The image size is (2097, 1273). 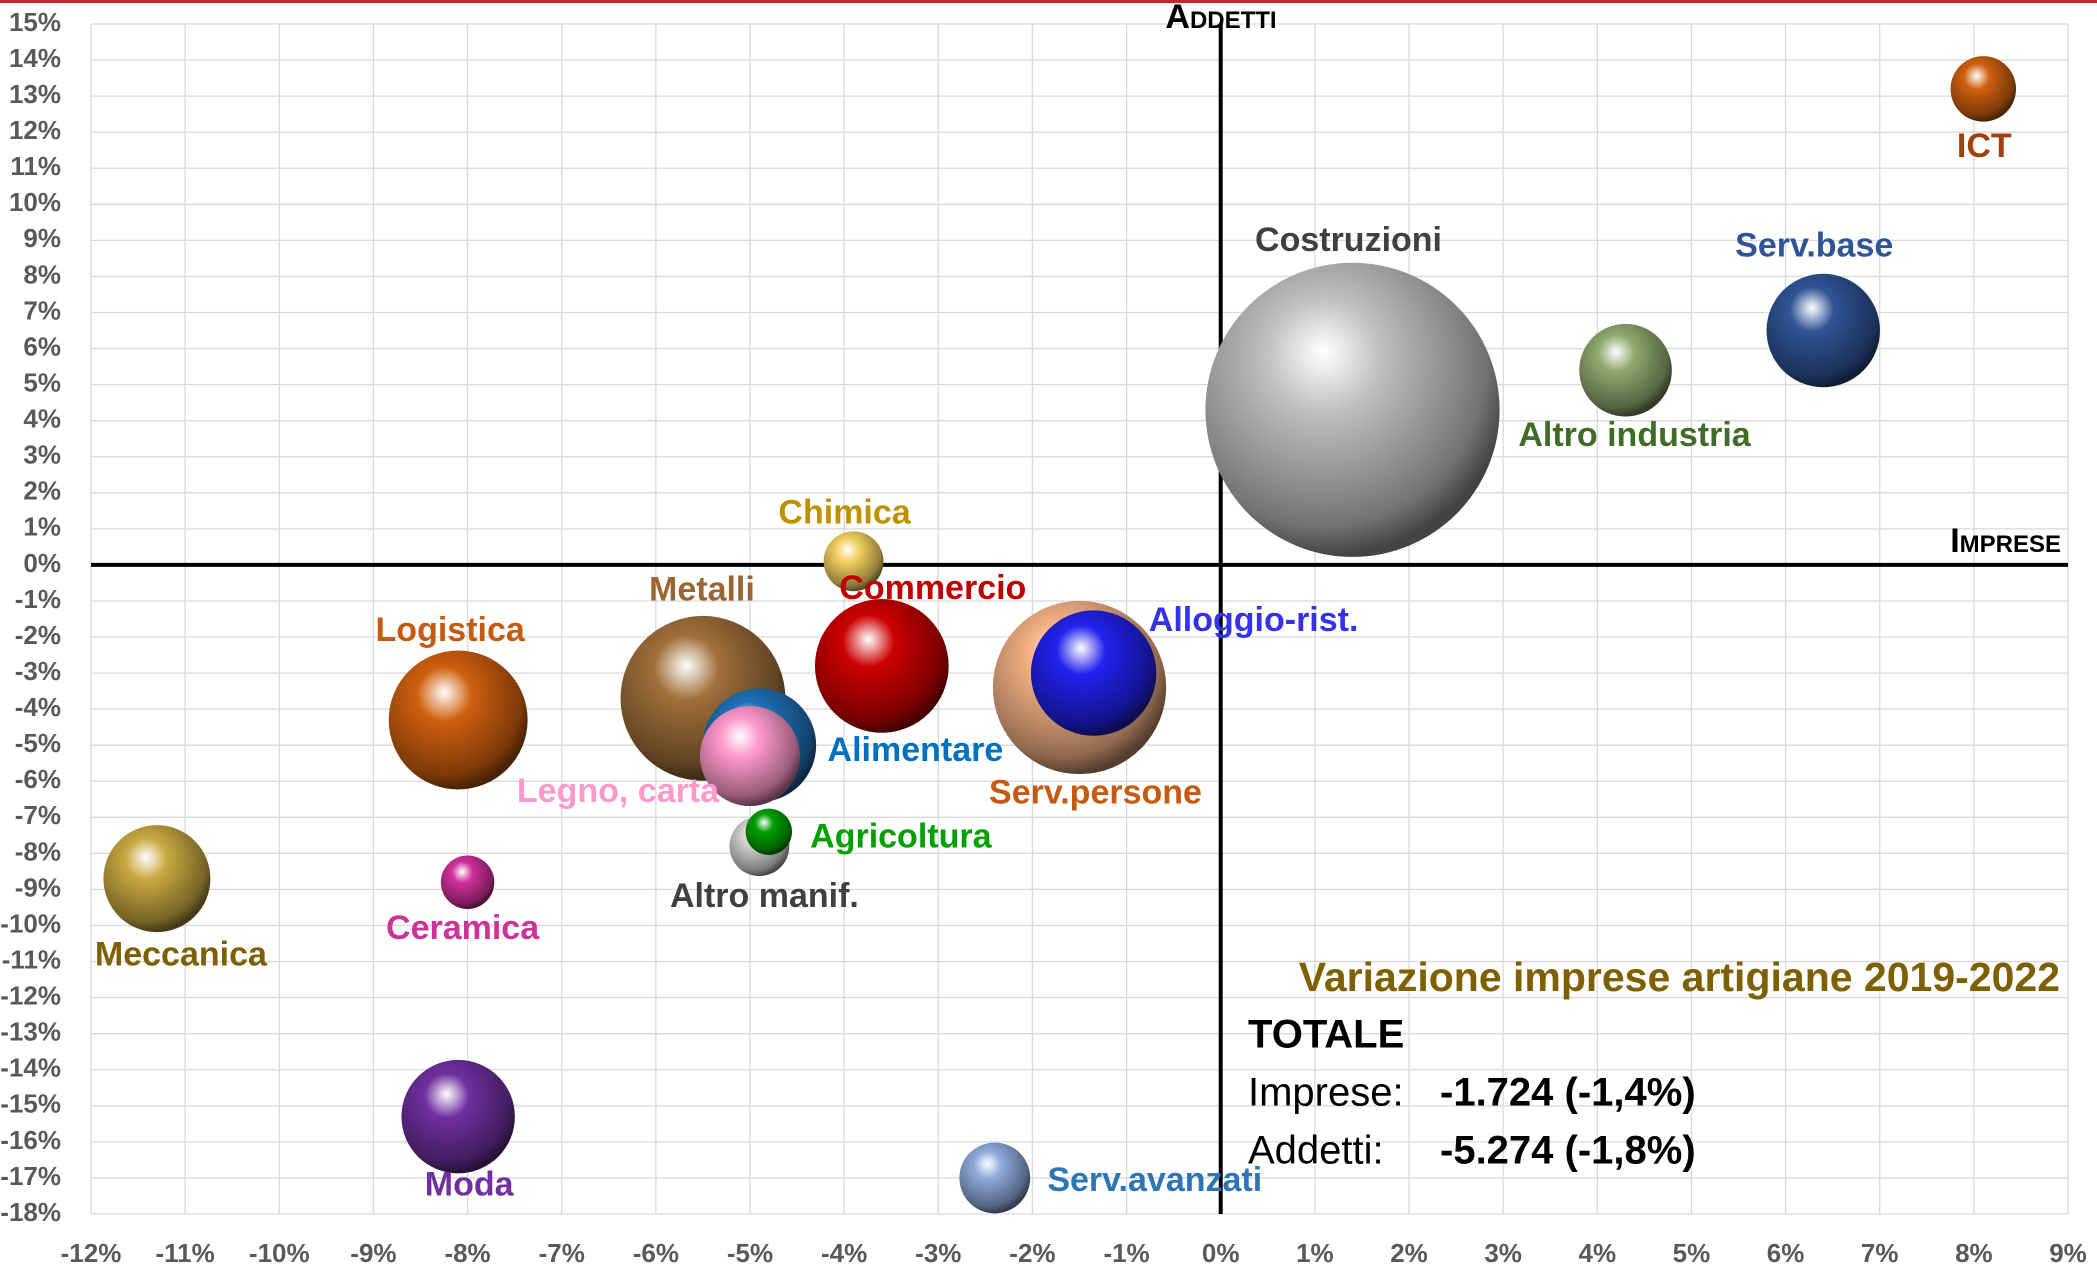 I want to click on bubble-label: Logistica, so click(x=451, y=630).